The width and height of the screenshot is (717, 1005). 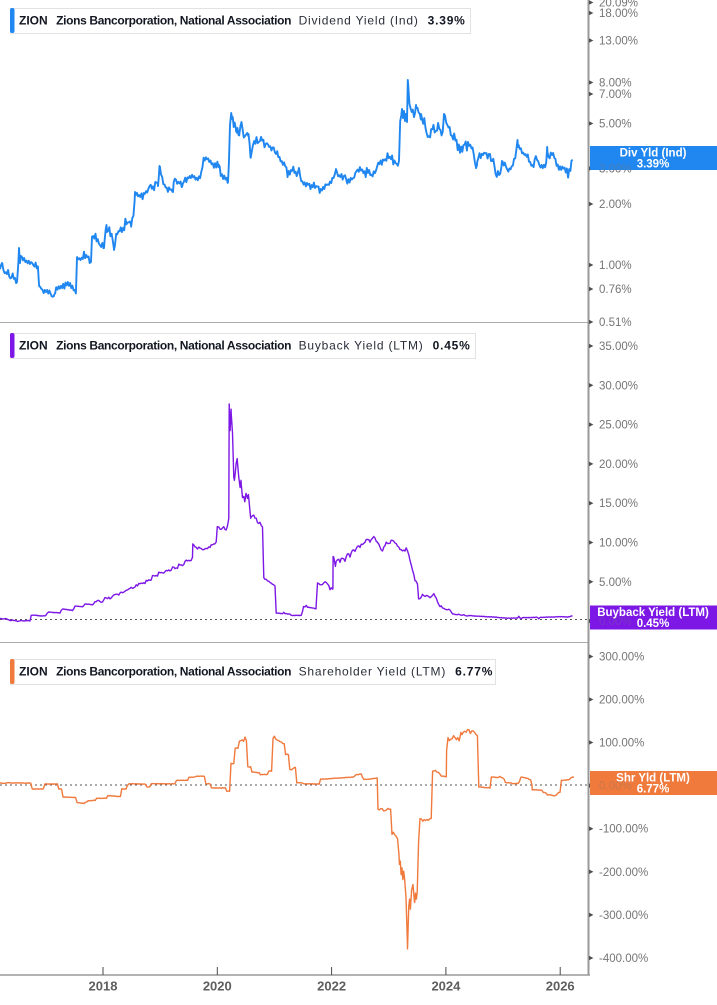 I want to click on svg-text: 0.76%, so click(x=615, y=290).